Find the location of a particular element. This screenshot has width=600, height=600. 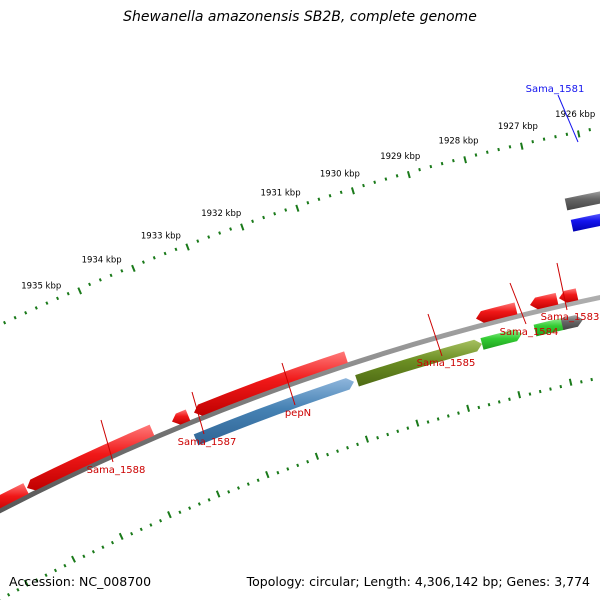

accession-text: Accession: NC_008700 is located at coordinates (80, 581).